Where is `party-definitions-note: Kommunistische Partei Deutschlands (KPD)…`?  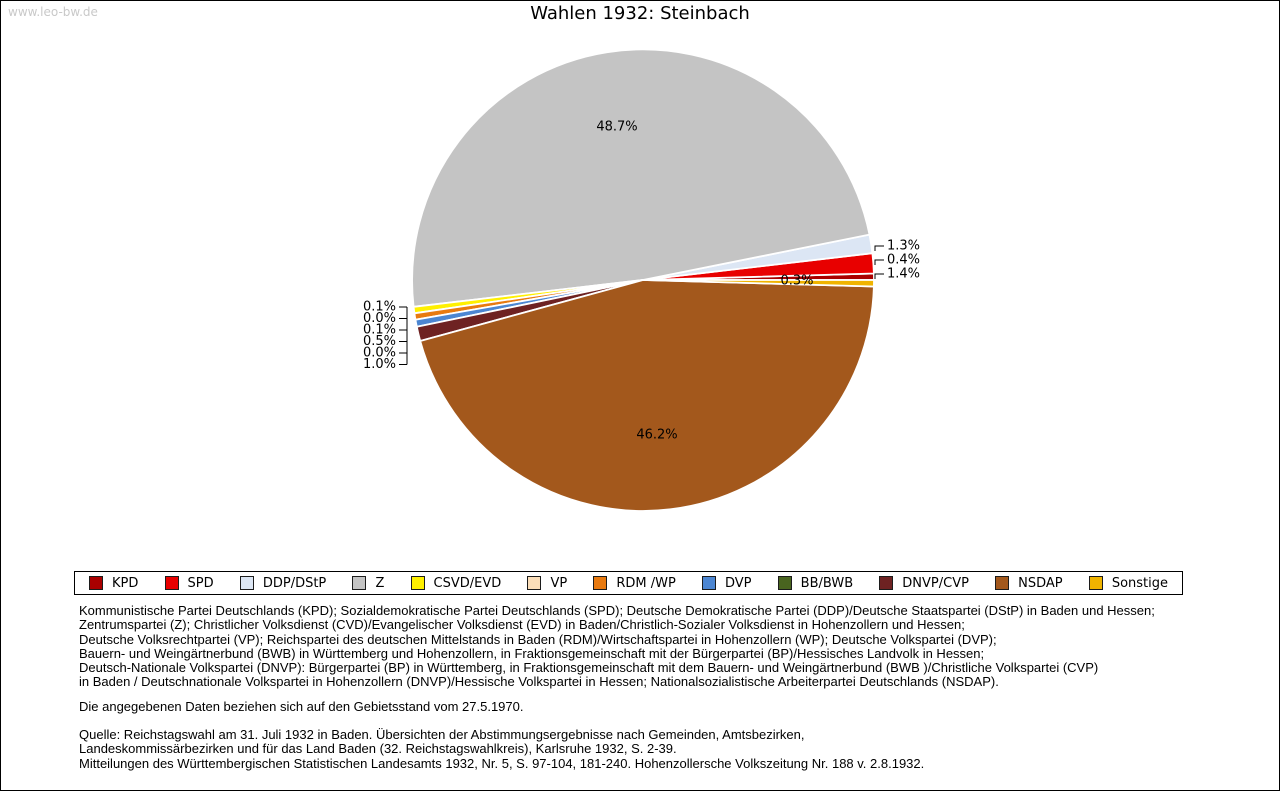
party-definitions-note: Kommunistische Partei Deutschlands (KPD)… is located at coordinates (617, 646).